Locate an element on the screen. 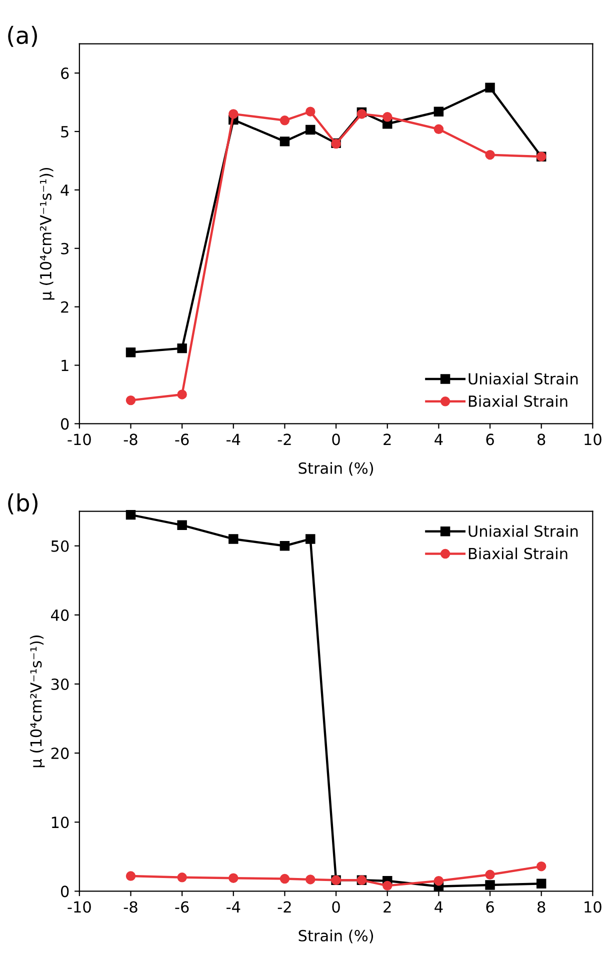 Image resolution: width=611 pixels, height=974 pixels. y-tick-label: 30 is located at coordinates (60, 684).